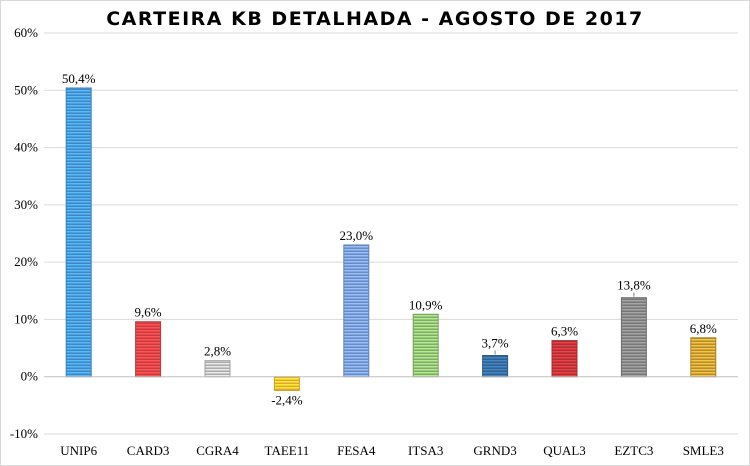  I want to click on data-label: 6,8%, so click(703, 328).